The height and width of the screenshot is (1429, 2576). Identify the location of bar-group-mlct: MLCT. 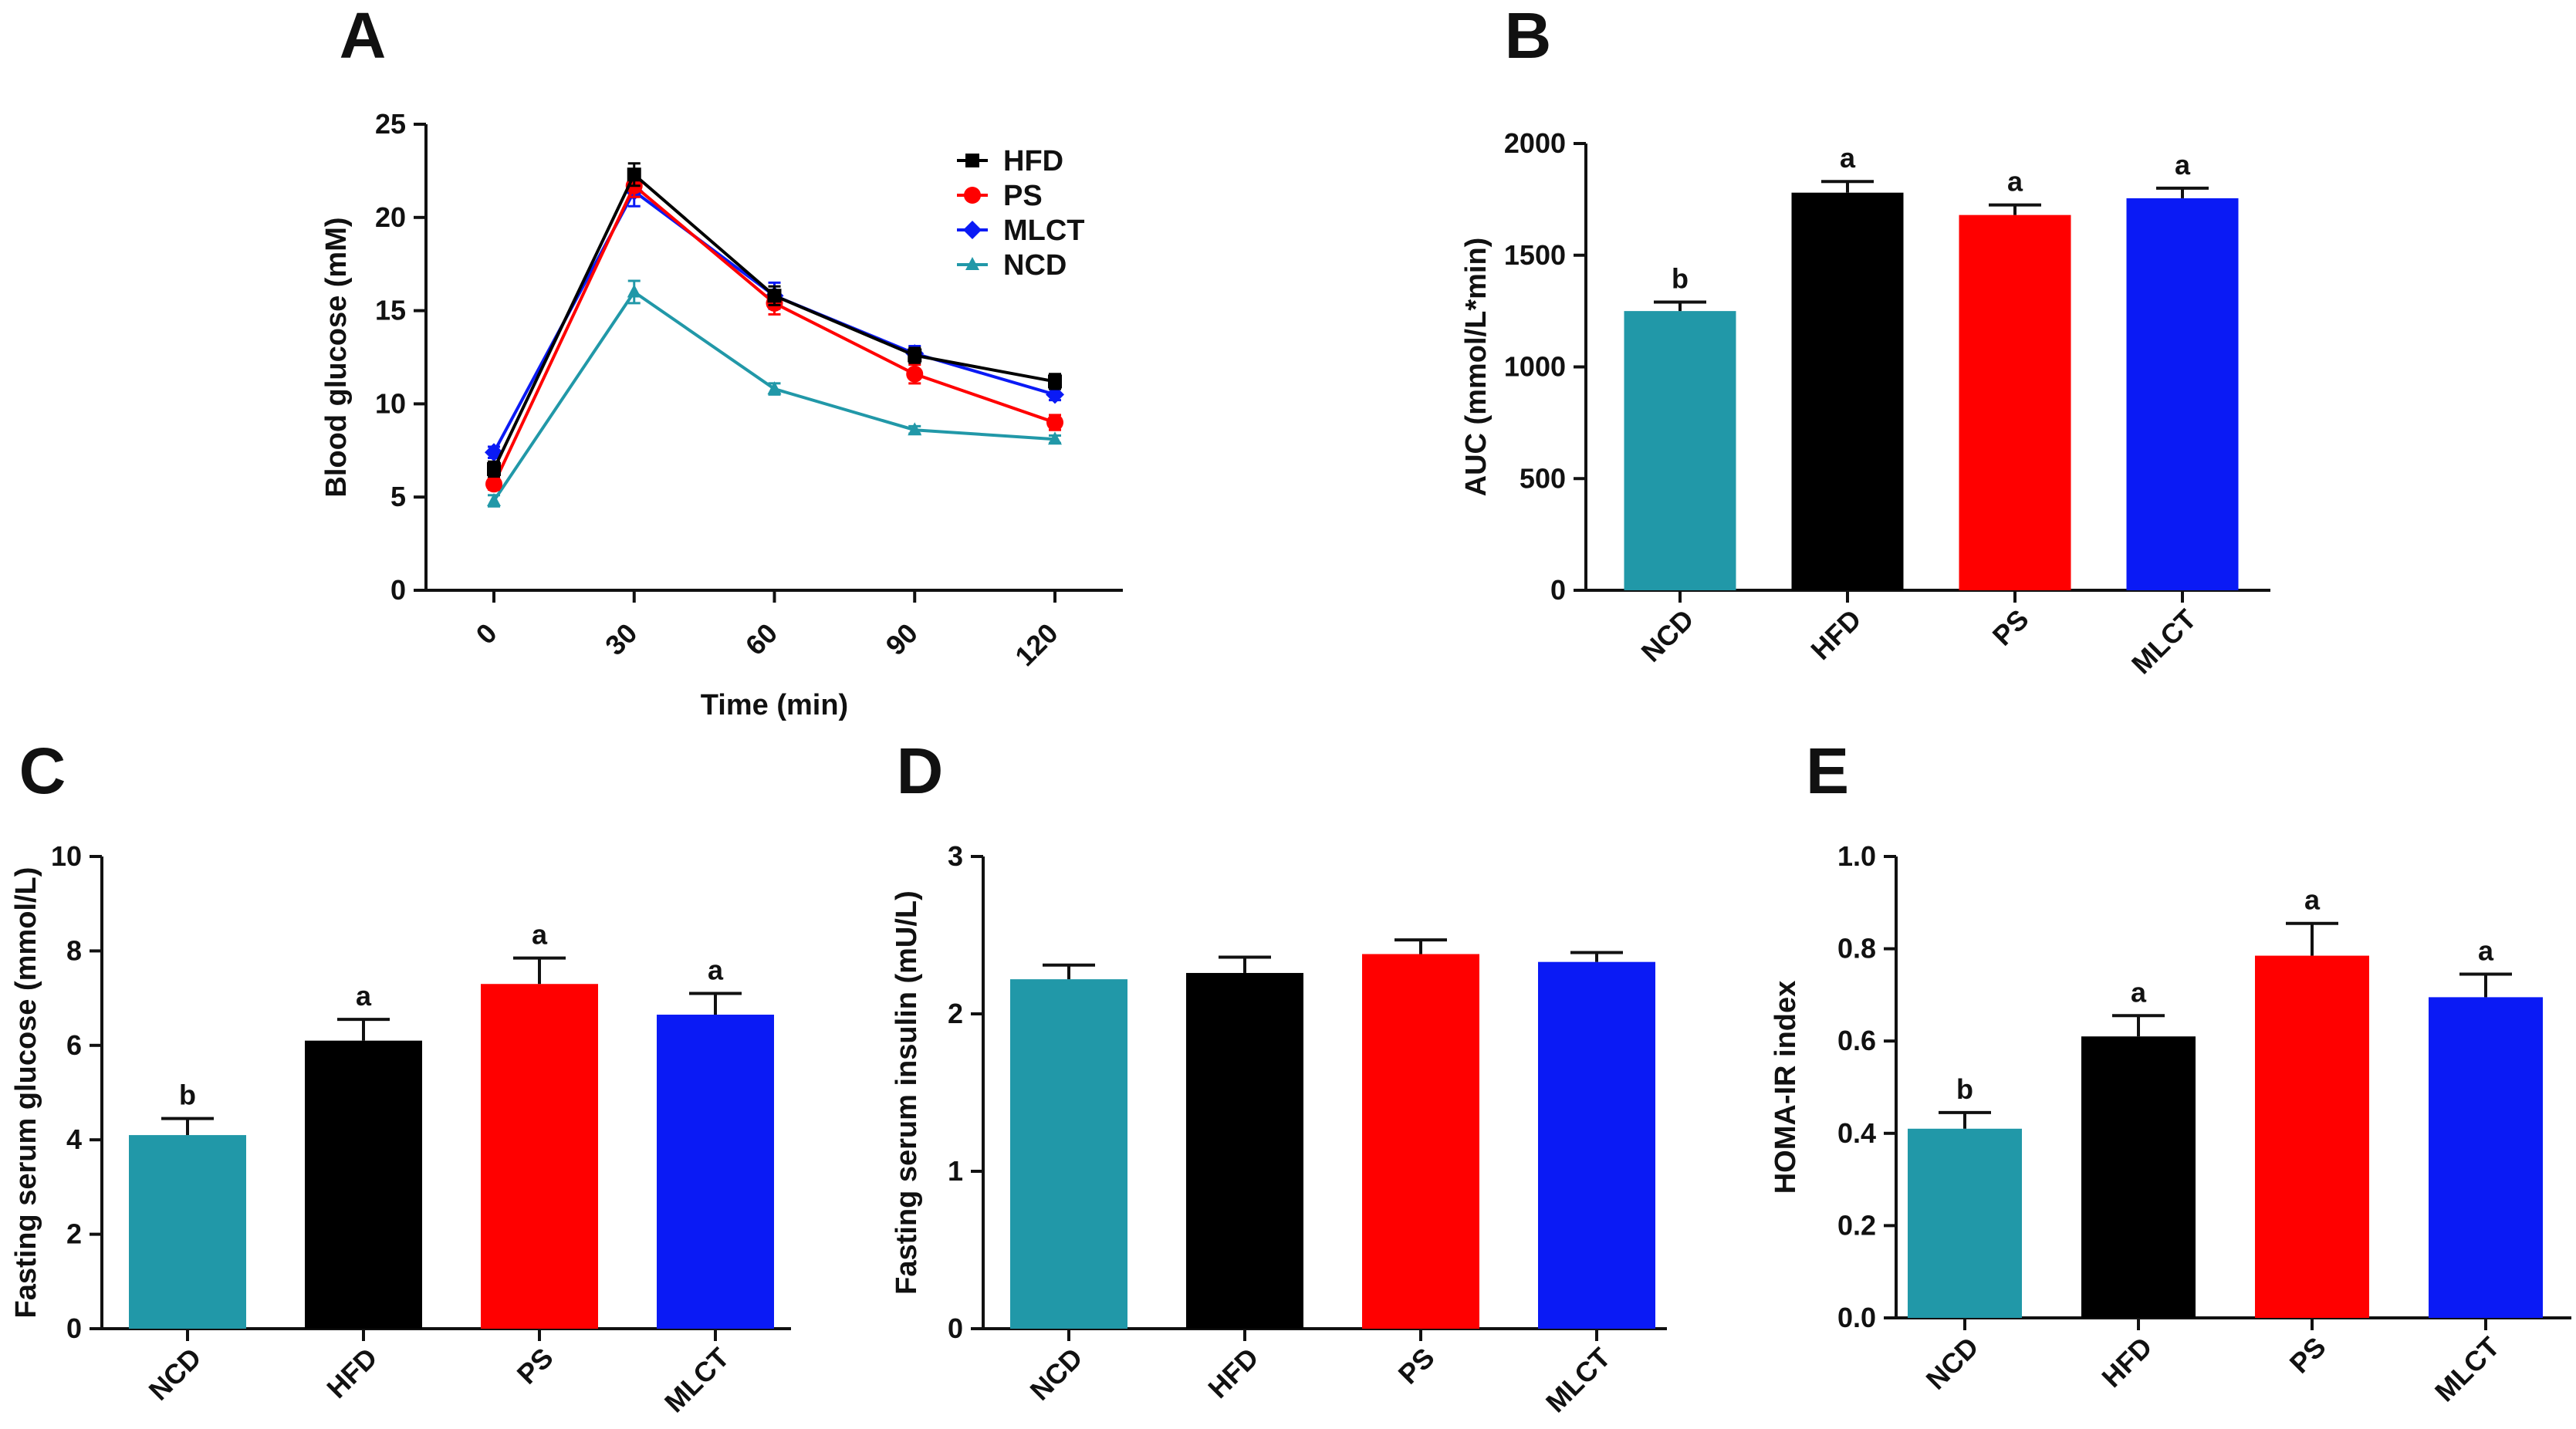
(1596, 1185).